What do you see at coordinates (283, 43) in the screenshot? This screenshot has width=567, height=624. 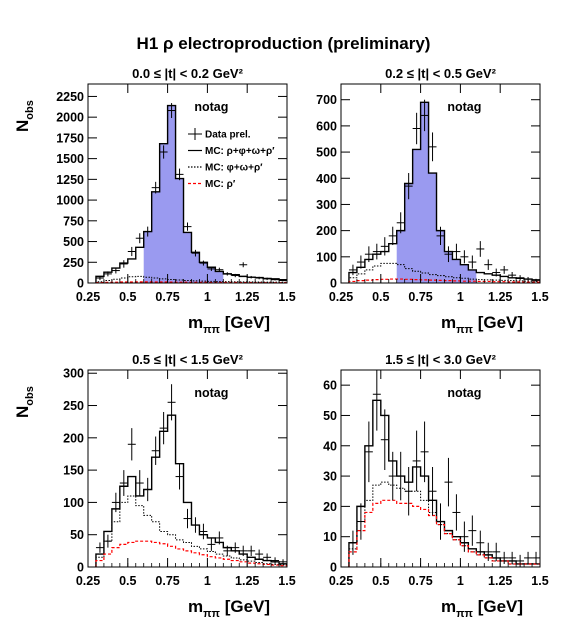 I see `figure-title: H1 ρ electroproduction (preliminary)` at bounding box center [283, 43].